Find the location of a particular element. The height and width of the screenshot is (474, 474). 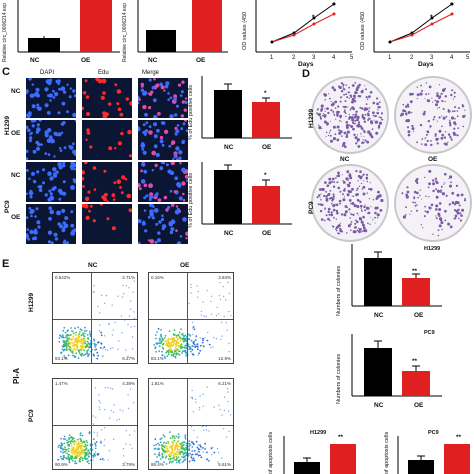

chart1-nc-label: NC is located at coordinates (35, 60).